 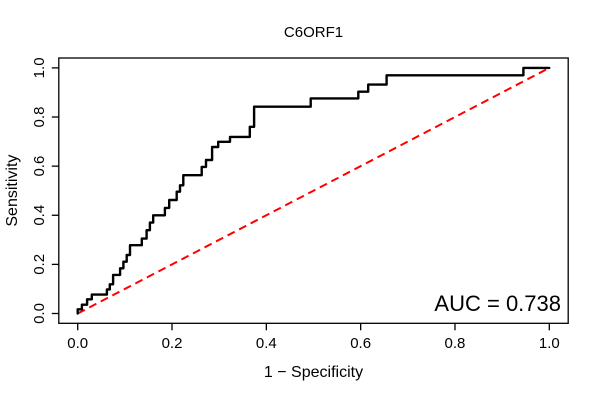 What do you see at coordinates (313, 372) in the screenshot?
I see `x-axis-label: 1 − Specificity` at bounding box center [313, 372].